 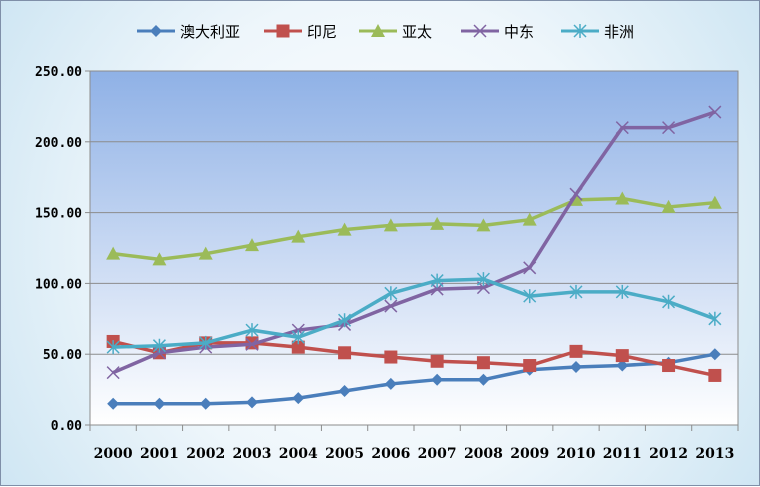 What do you see at coordinates (714, 454) in the screenshot?
I see `x-tick-label: 2013` at bounding box center [714, 454].